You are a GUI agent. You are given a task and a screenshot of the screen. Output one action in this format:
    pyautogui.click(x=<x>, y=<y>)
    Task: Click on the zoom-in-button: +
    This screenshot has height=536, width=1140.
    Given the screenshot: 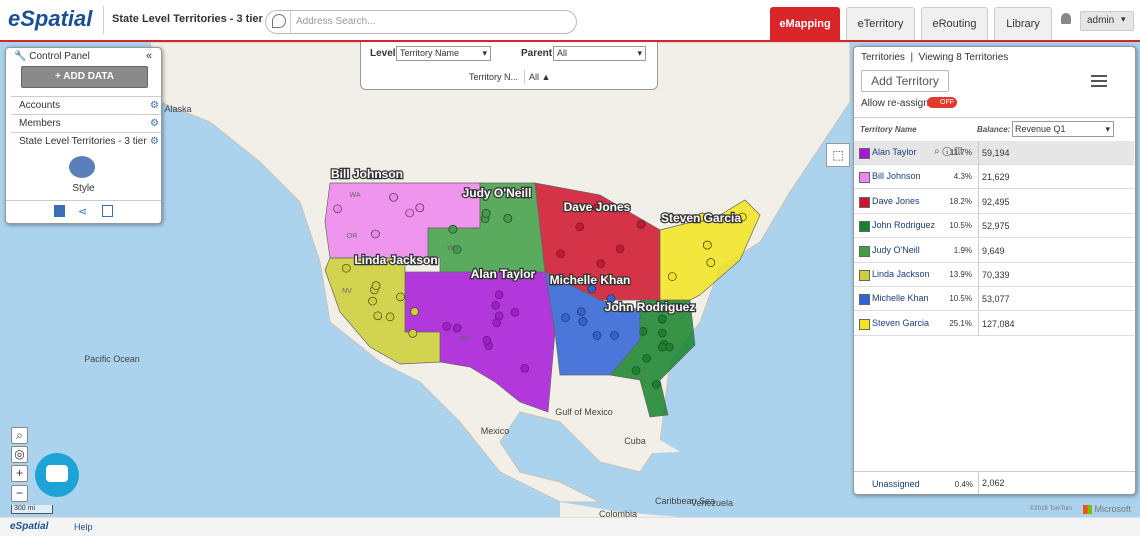 What is the action you would take?
    pyautogui.click(x=19, y=473)
    